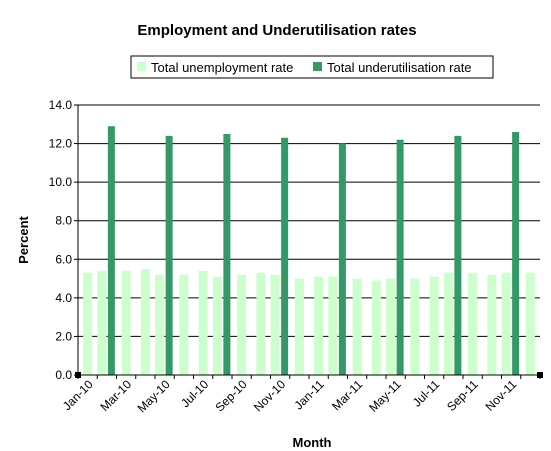 The image size is (551, 451). What do you see at coordinates (222, 67) in the screenshot?
I see `legend-label-unemployment: Total unemployment rate` at bounding box center [222, 67].